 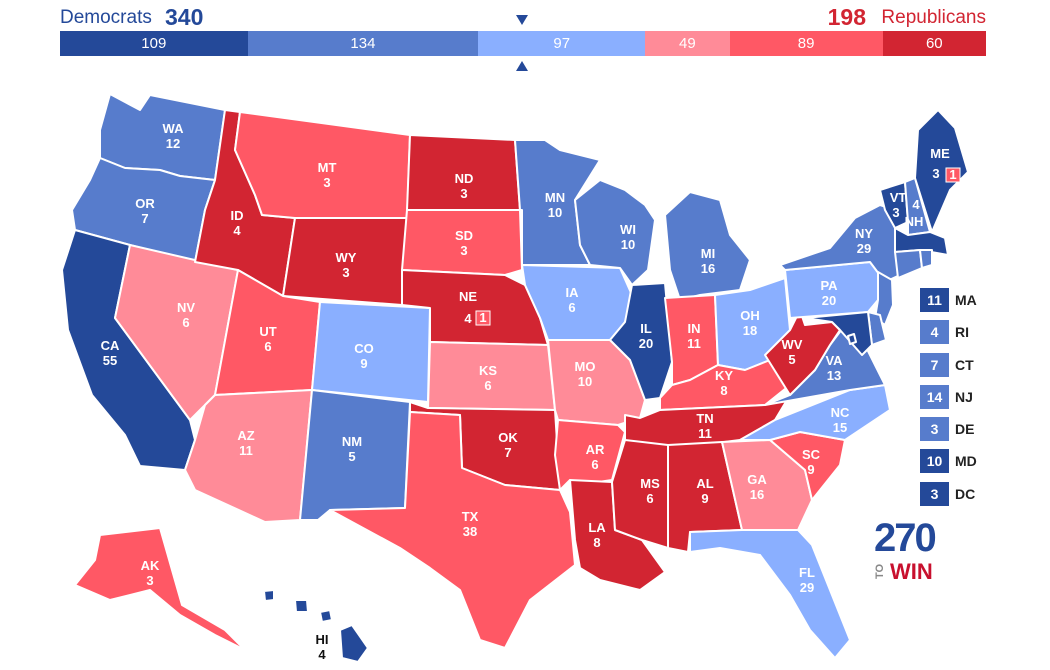 I want to click on legend-row-nj: 14 NJ, so click(x=970, y=398).